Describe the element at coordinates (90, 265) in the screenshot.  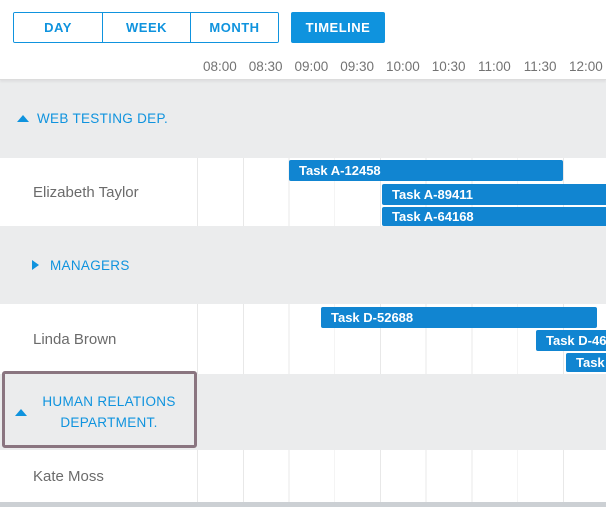
I see `group-label: MANAGERS` at that location.